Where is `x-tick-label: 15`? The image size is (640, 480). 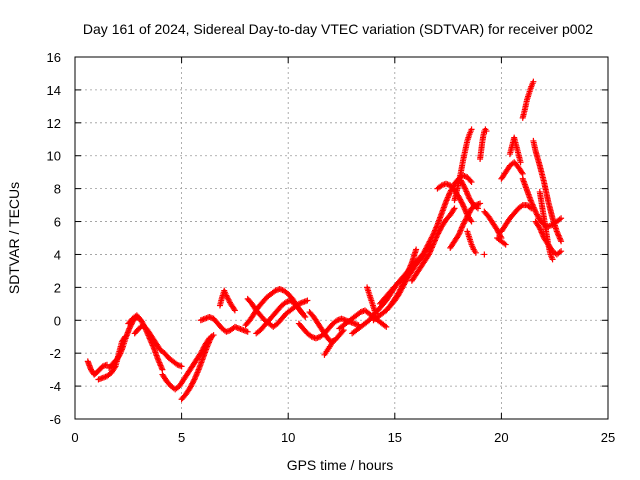
x-tick-label: 15 is located at coordinates (395, 437).